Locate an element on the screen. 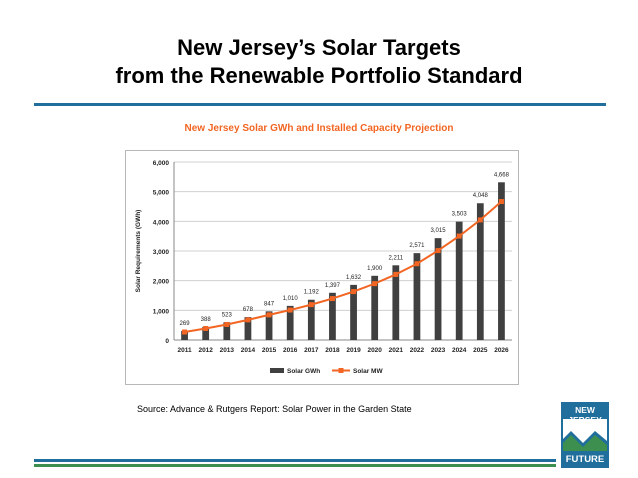  slide-title-line2: from the Renewable Portfolio Standard is located at coordinates (319, 75).